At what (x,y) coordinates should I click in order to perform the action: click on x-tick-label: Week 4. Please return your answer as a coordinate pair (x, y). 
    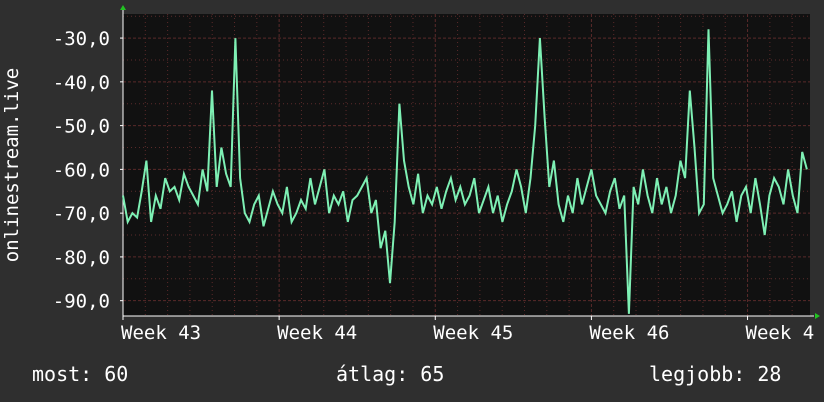
    Looking at the image, I should click on (780, 333).